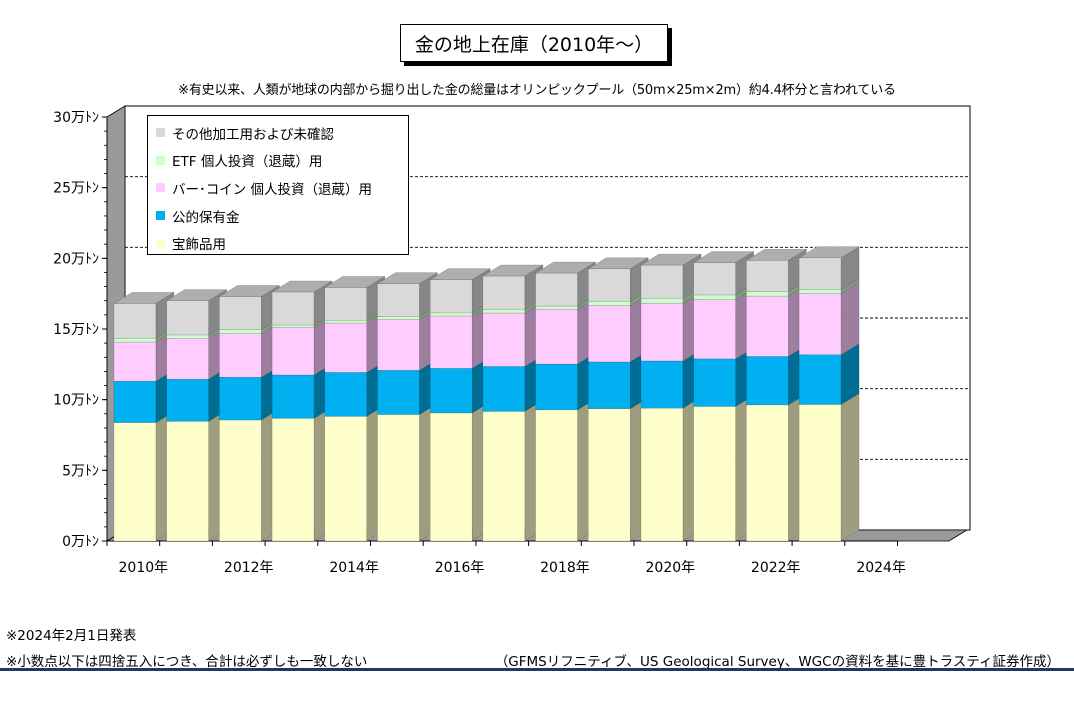 This screenshot has height=707, width=1074. What do you see at coordinates (76, 330) in the screenshot?
I see `y-tick-label: 15万ﾄﾝ` at bounding box center [76, 330].